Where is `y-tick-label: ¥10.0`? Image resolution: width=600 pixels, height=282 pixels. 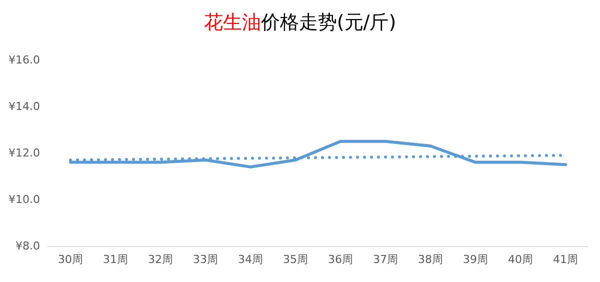
y-tick-label: ¥10.0 is located at coordinates (24, 199).